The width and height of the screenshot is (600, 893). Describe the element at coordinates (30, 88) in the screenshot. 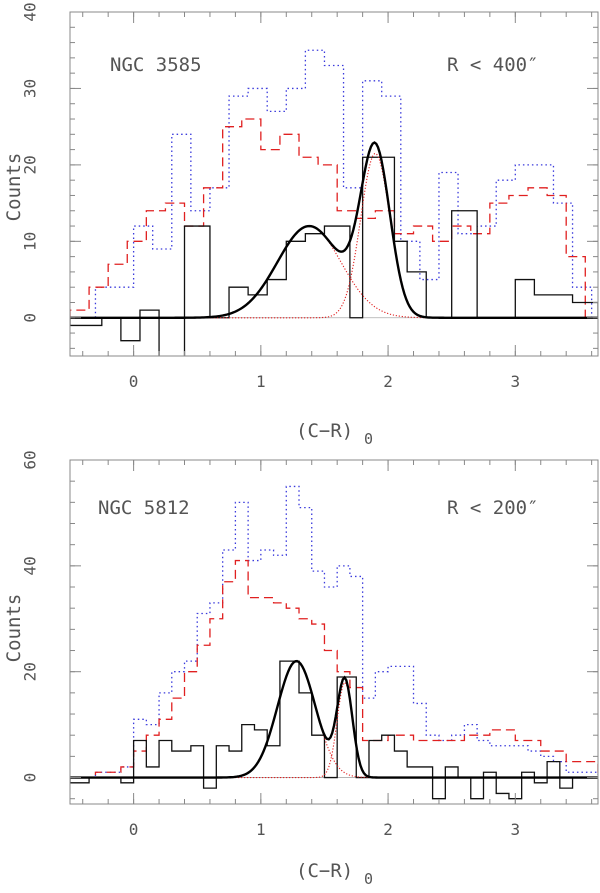

I see `top-y-tick-label: 30` at that location.